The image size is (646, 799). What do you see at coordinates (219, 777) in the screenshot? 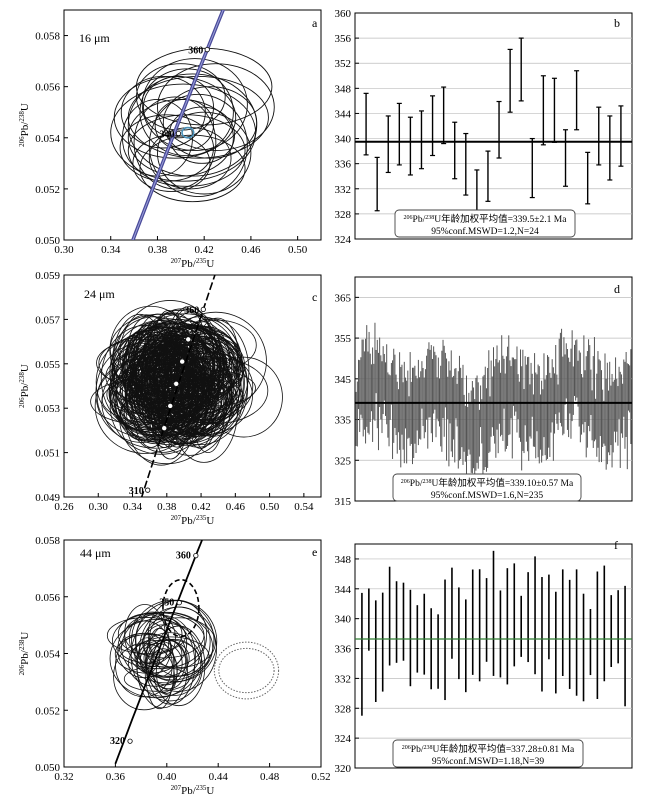
I see `x-tick-label: 0.44` at bounding box center [219, 777].